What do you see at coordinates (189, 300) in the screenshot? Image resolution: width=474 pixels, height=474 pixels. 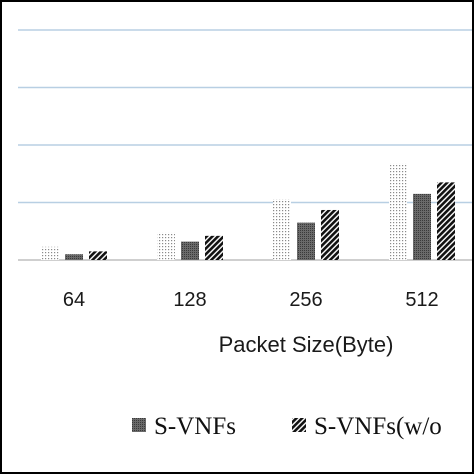 I see `x-tick-label: 128` at bounding box center [189, 300].